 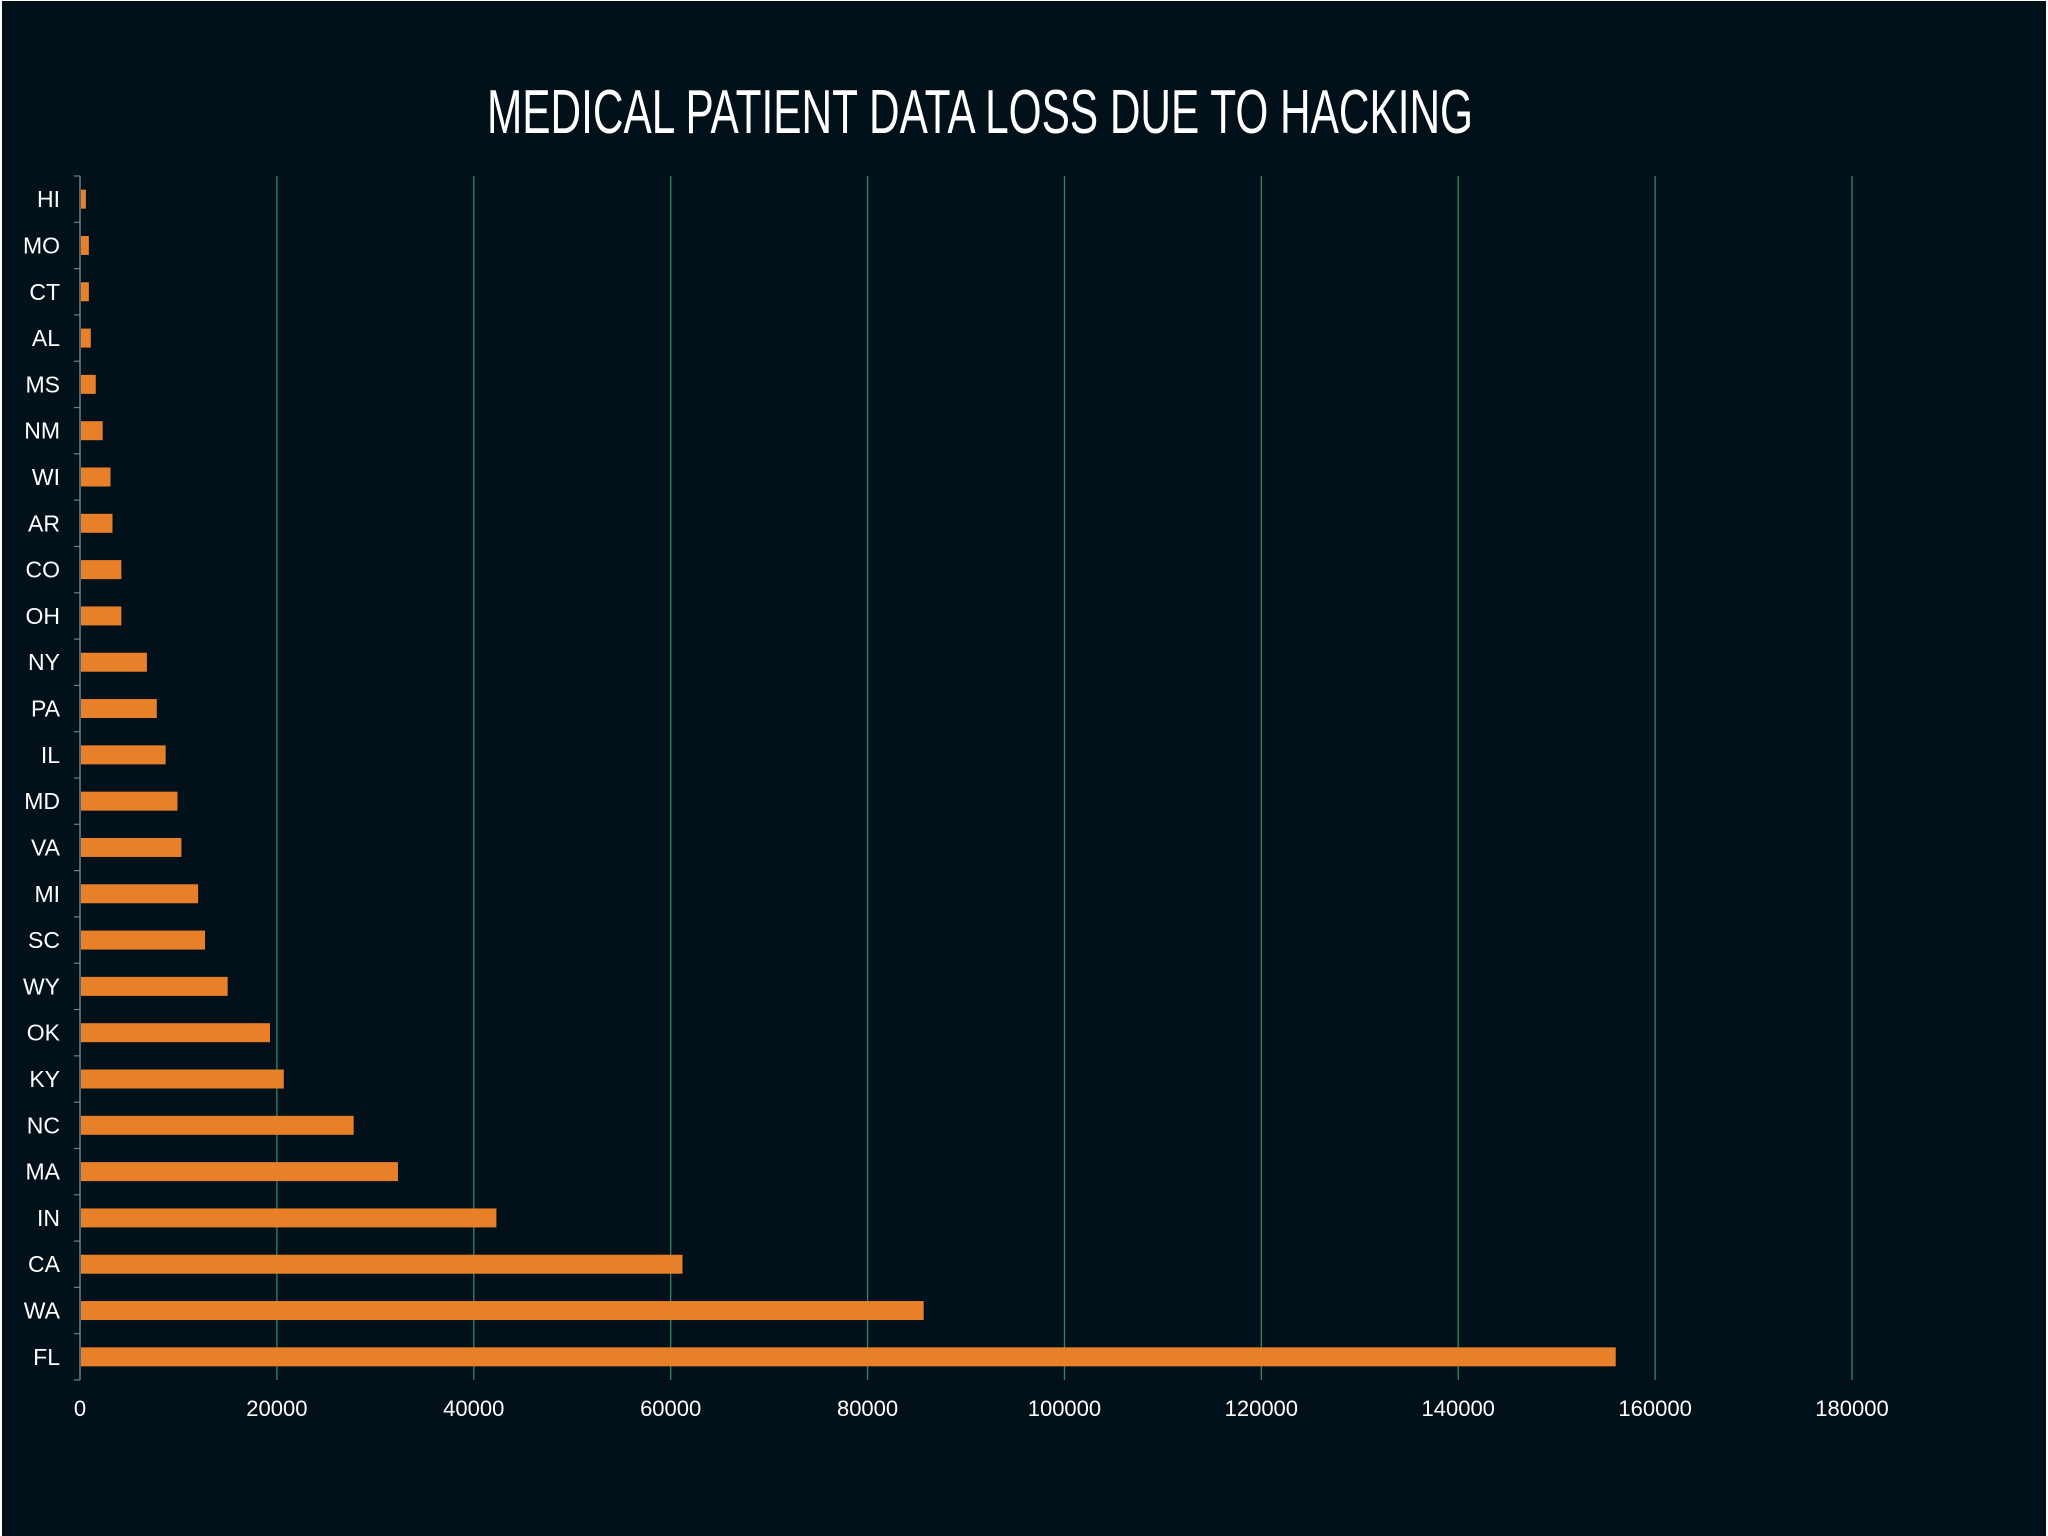 What do you see at coordinates (42, 801) in the screenshot?
I see `category-label: MD` at bounding box center [42, 801].